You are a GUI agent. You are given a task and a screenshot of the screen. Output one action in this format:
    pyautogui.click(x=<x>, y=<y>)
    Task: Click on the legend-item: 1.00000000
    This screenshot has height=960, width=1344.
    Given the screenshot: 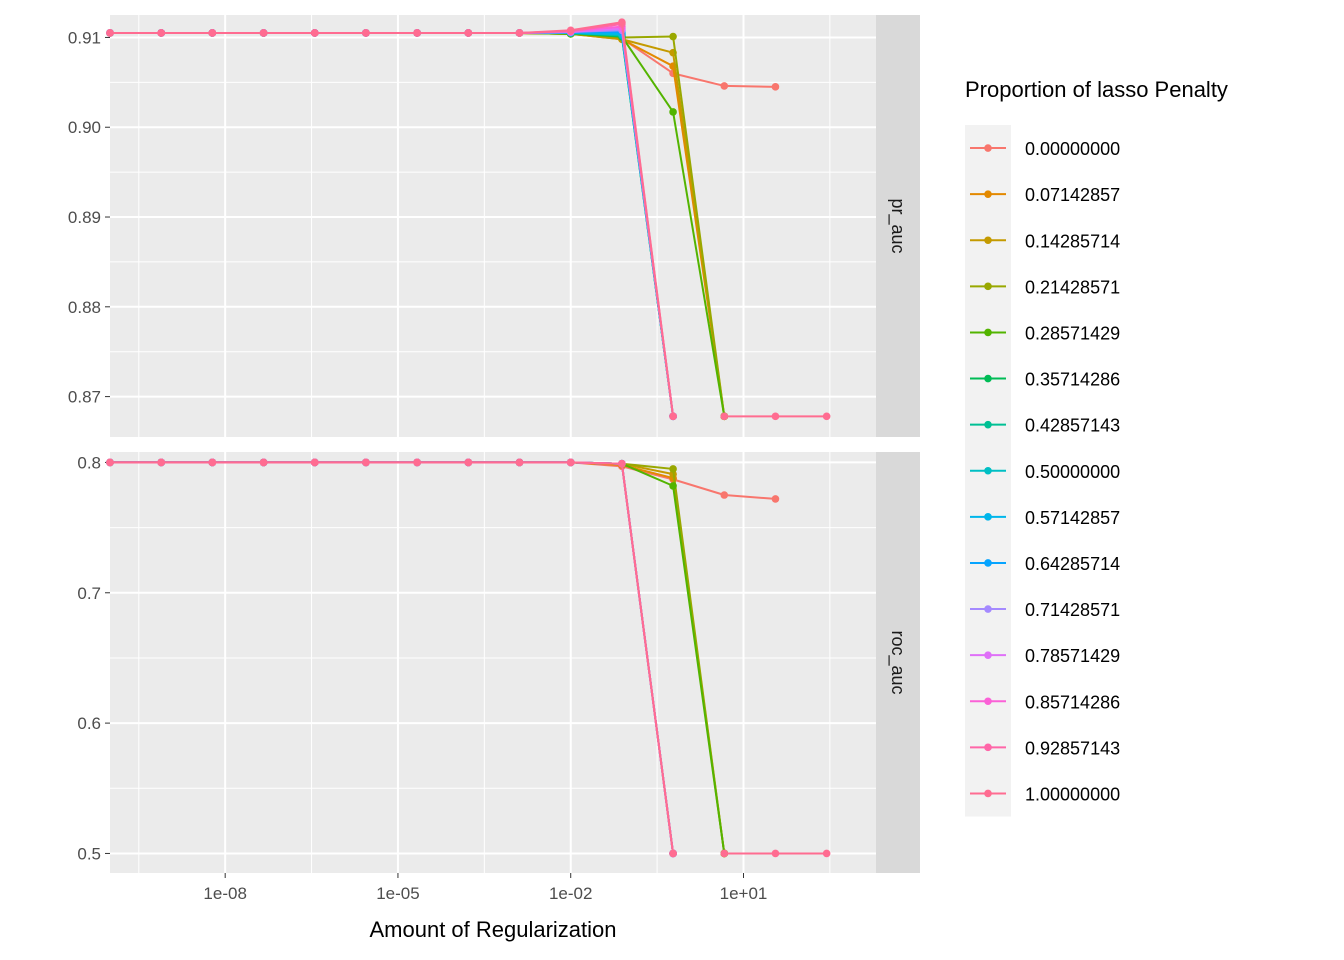 What is the action you would take?
    pyautogui.click(x=1045, y=794)
    